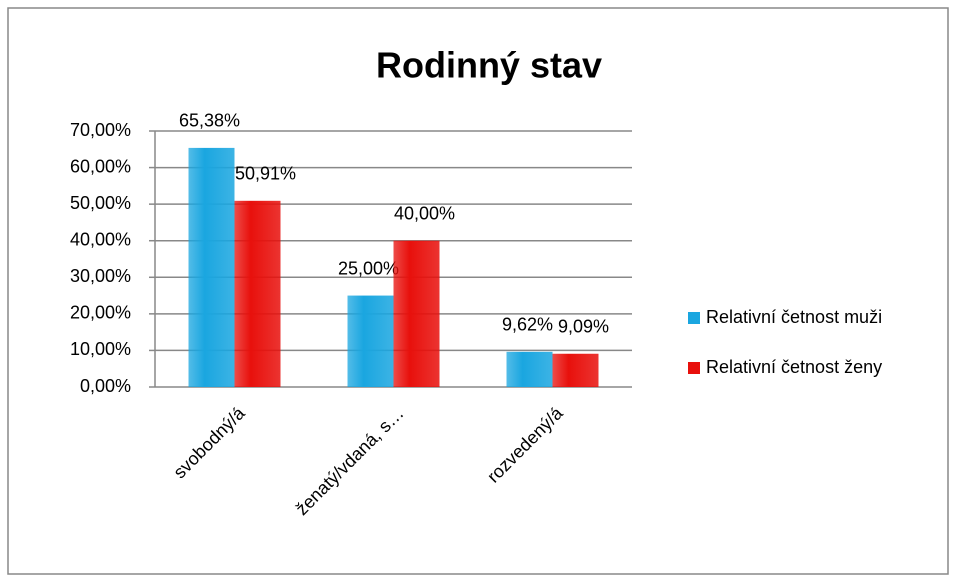 The width and height of the screenshot is (956, 582). I want to click on y-tick-label: 10,00%, so click(100, 349).